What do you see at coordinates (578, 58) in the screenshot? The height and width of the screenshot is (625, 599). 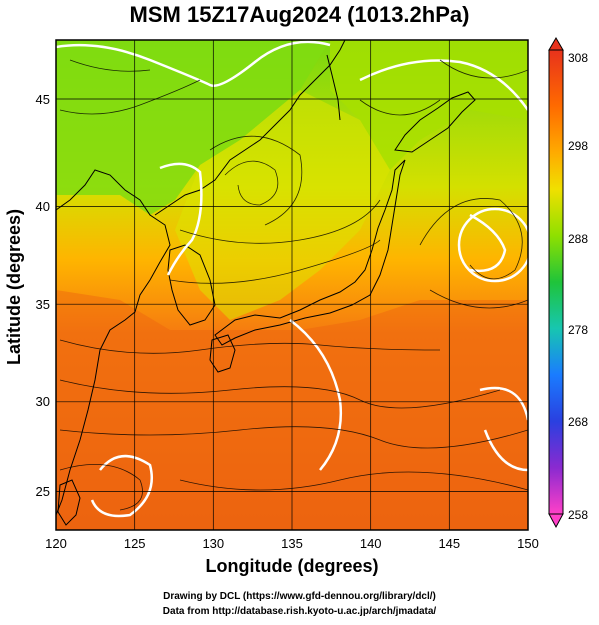 I see `colorbar-tick: 308` at bounding box center [578, 58].